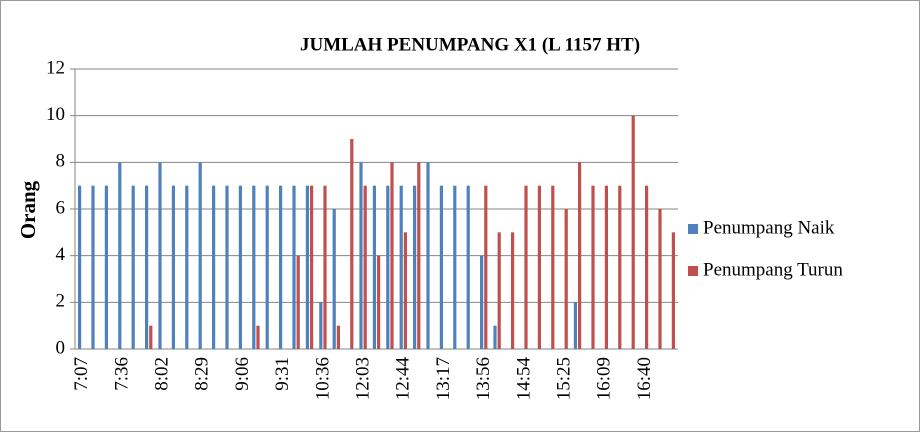 This screenshot has height=432, width=920. What do you see at coordinates (403, 379) in the screenshot?
I see `x-tick-label: 12:44` at bounding box center [403, 379].